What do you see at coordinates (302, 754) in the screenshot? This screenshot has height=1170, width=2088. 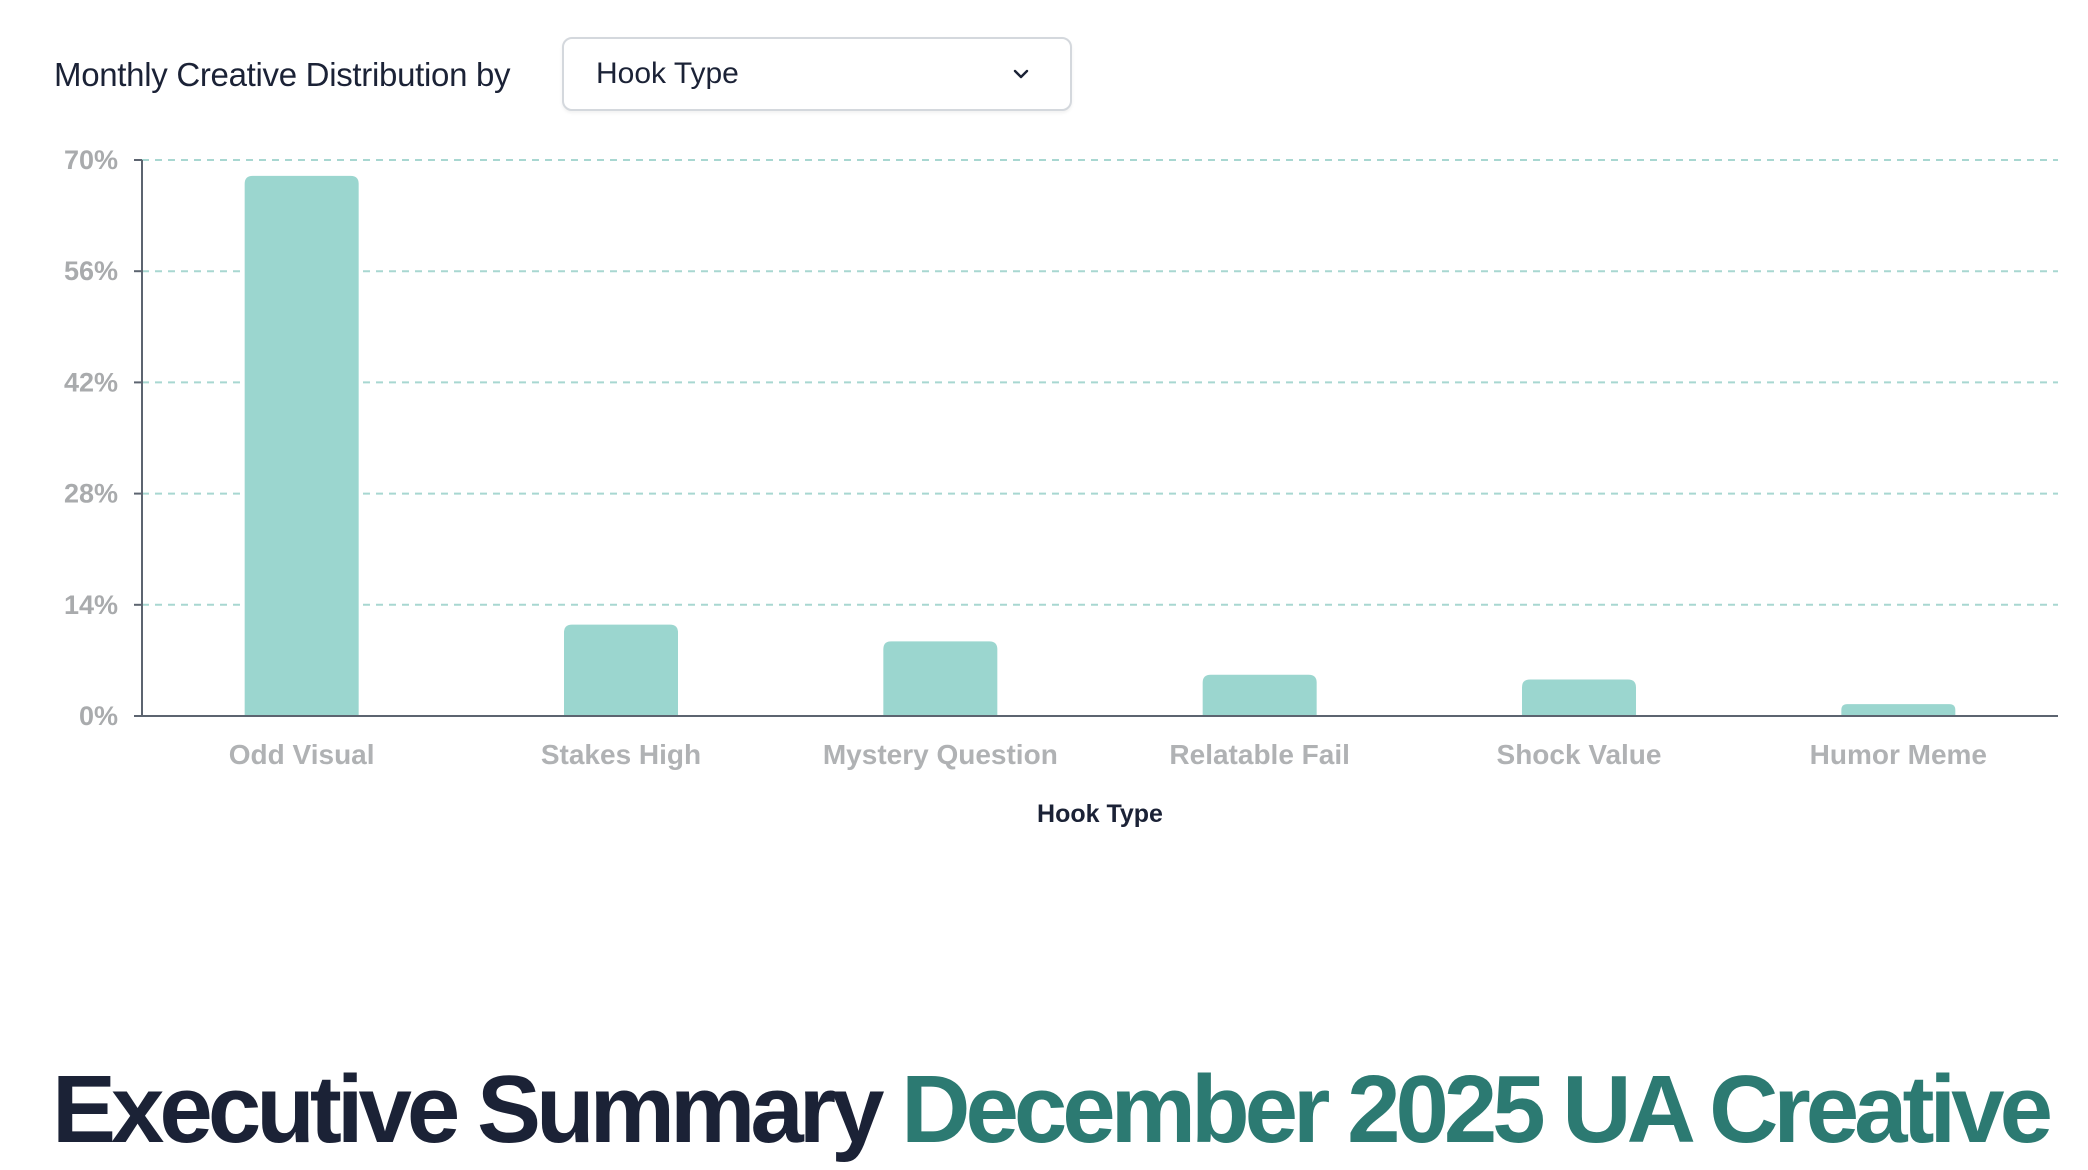 I see `x-category-label: Odd Visual` at bounding box center [302, 754].